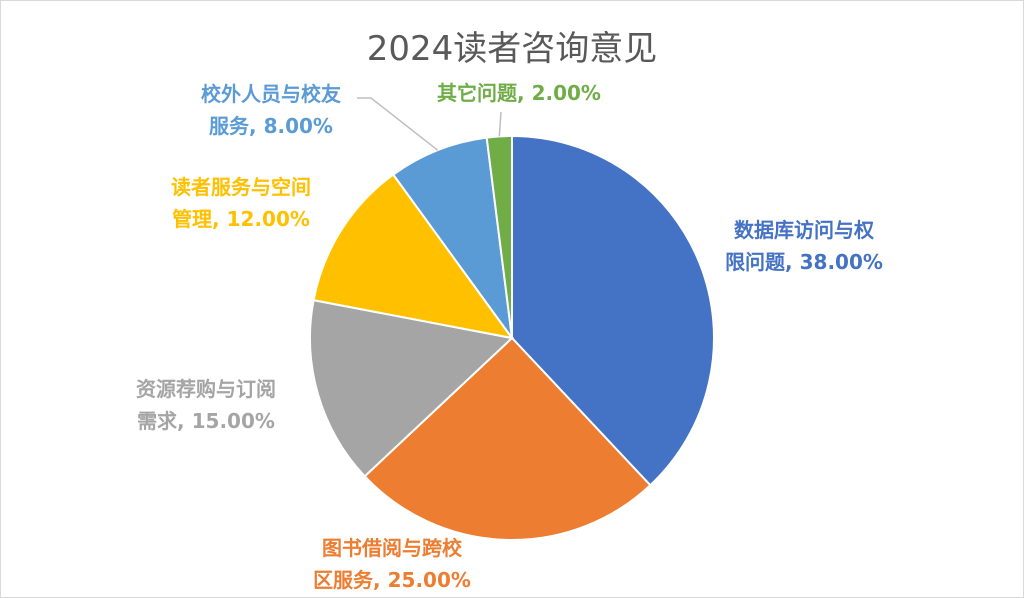 This screenshot has height=598, width=1024. Describe the element at coordinates (206, 405) in the screenshot. I see `data-label-resource-purchase: 资源荐购与订阅需求, 15.00%` at that location.